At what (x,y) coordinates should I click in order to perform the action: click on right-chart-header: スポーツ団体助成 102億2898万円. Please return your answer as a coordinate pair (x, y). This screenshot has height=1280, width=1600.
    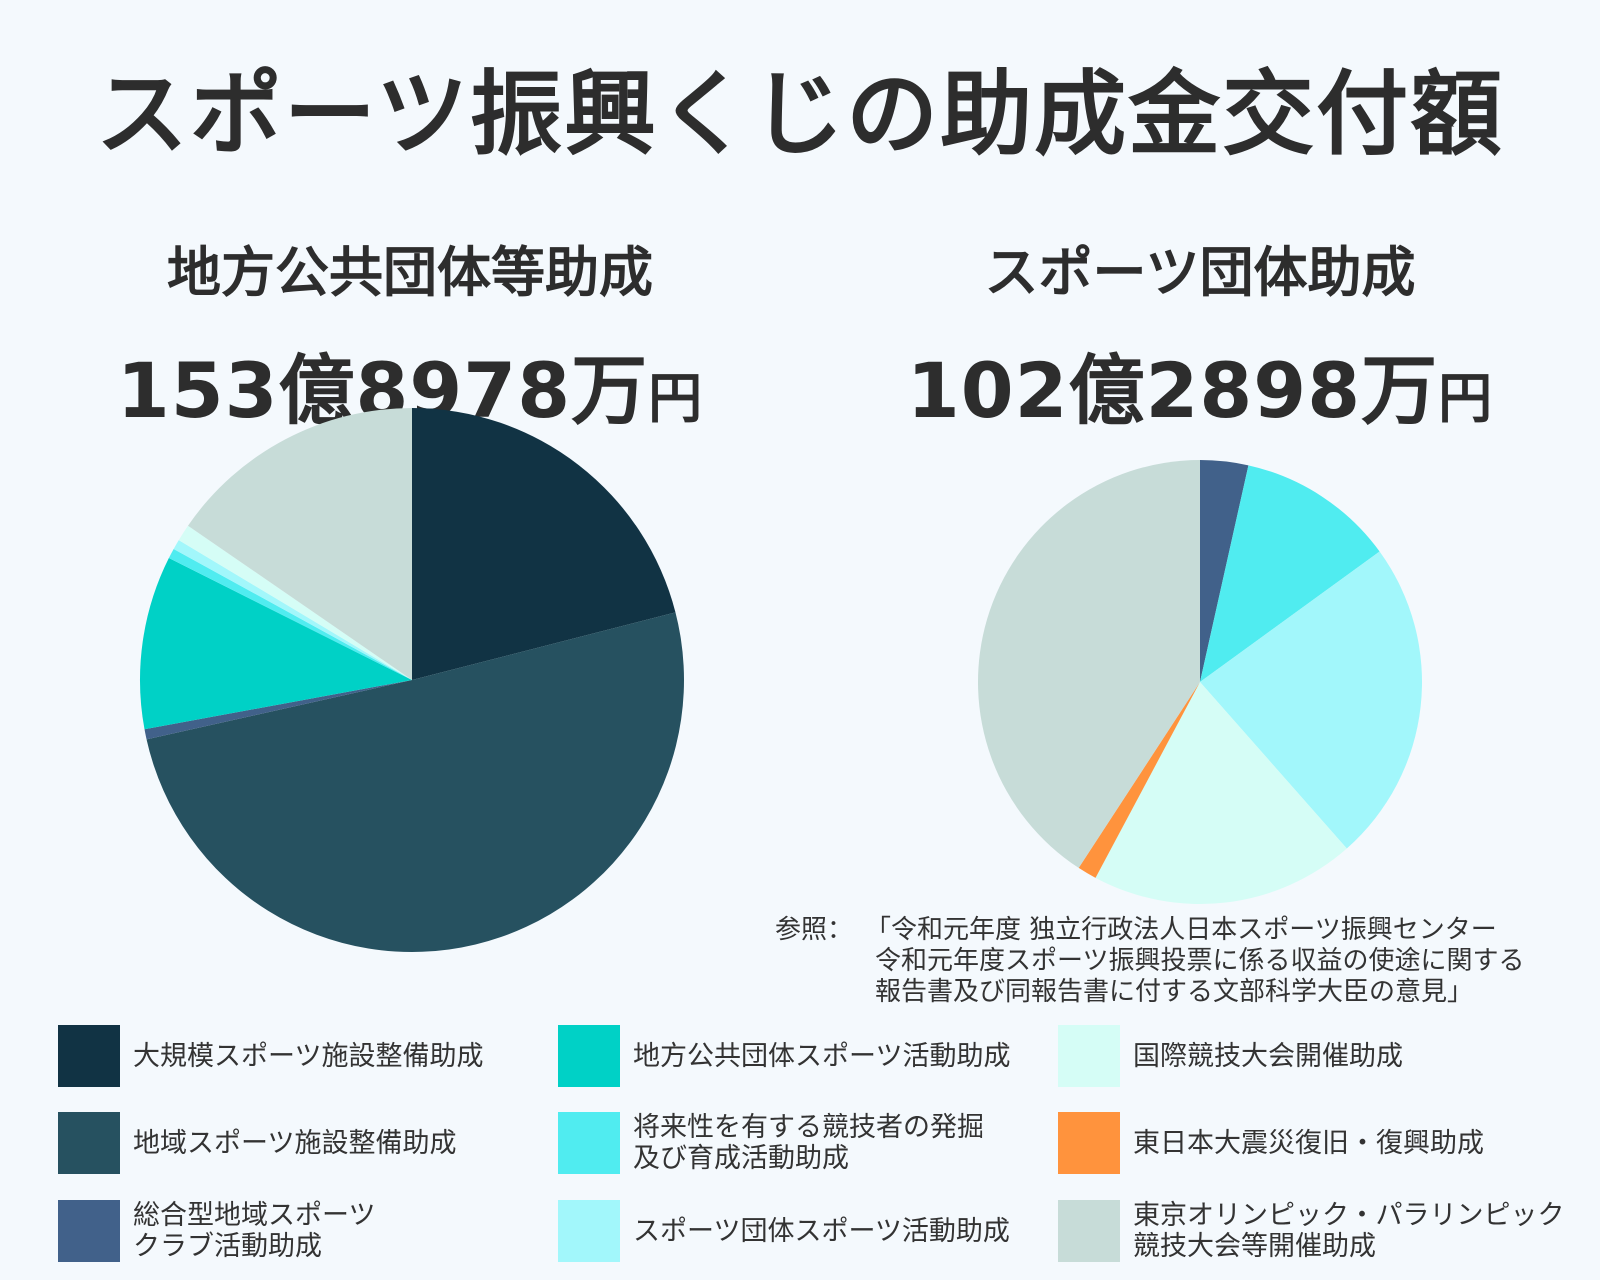
    Looking at the image, I should click on (1200, 333).